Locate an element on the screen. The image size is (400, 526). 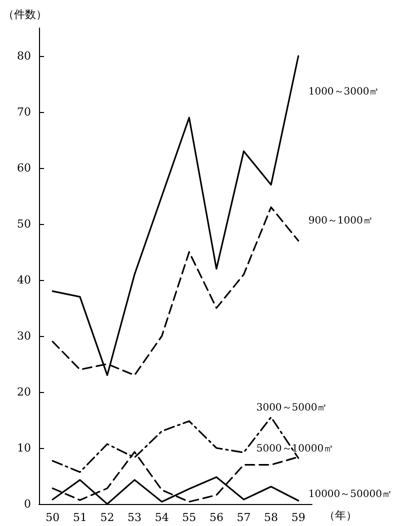
x-tick-label: 58 is located at coordinates (271, 517).